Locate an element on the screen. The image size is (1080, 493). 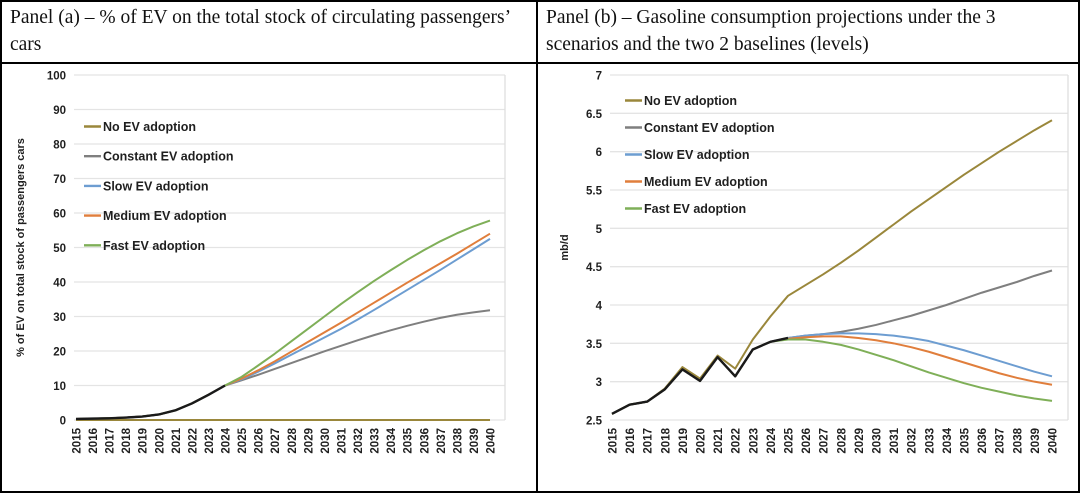
y-tick-label: 90 is located at coordinates (59, 111).